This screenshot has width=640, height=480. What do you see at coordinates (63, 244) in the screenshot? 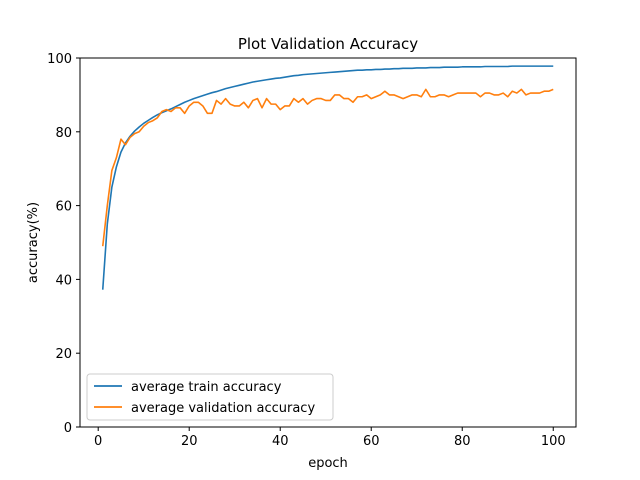
I see `y-axis-ticks: 0 20 40 60 80 100` at bounding box center [63, 244].